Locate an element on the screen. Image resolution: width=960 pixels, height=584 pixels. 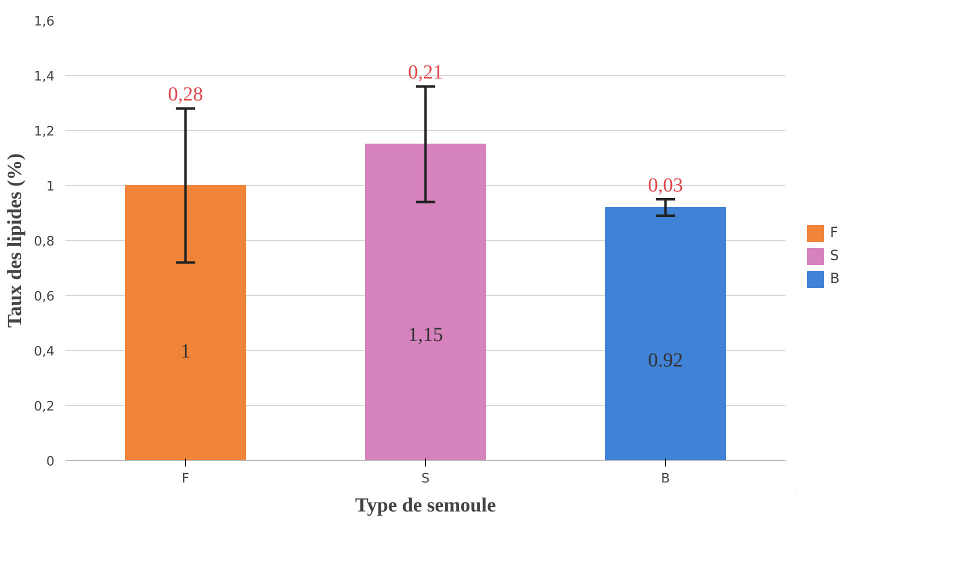
y-tick-label: 1,2 is located at coordinates (44, 132).